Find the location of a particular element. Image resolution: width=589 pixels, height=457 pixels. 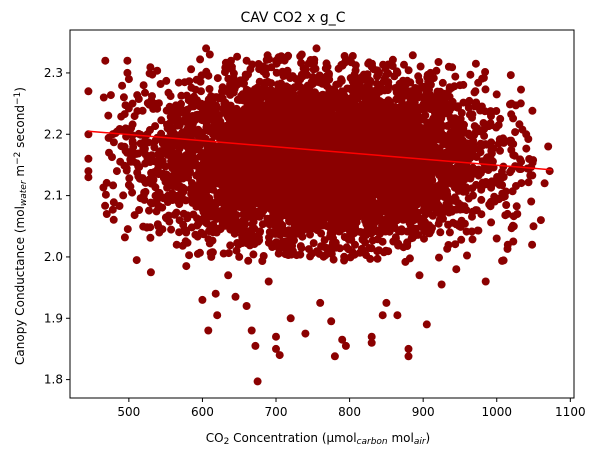

chart-title: CAV CO2 x g_C is located at coordinates (292, 18).